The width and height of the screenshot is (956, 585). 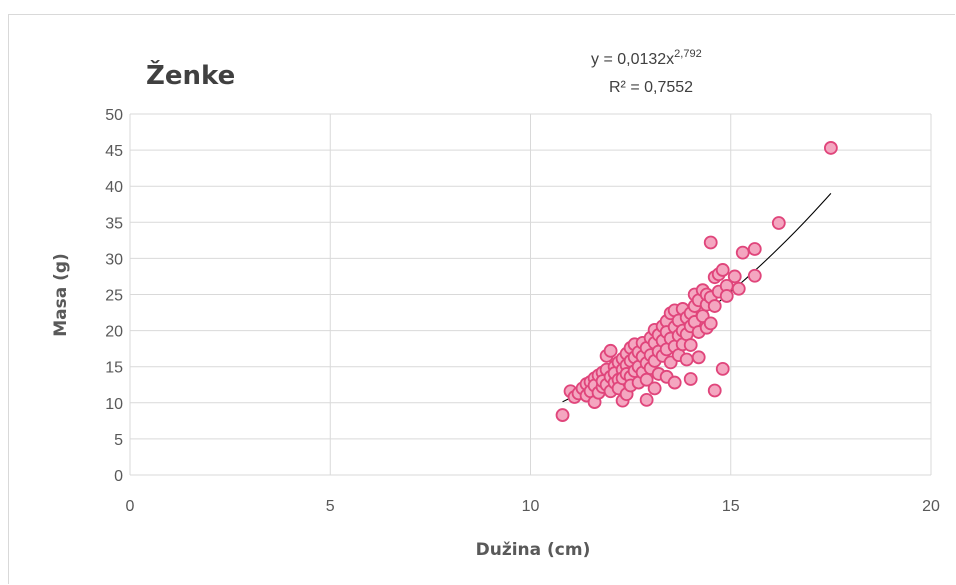 What do you see at coordinates (651, 87) in the screenshot?
I see `r-squared-label: R² = 0,7552` at bounding box center [651, 87].